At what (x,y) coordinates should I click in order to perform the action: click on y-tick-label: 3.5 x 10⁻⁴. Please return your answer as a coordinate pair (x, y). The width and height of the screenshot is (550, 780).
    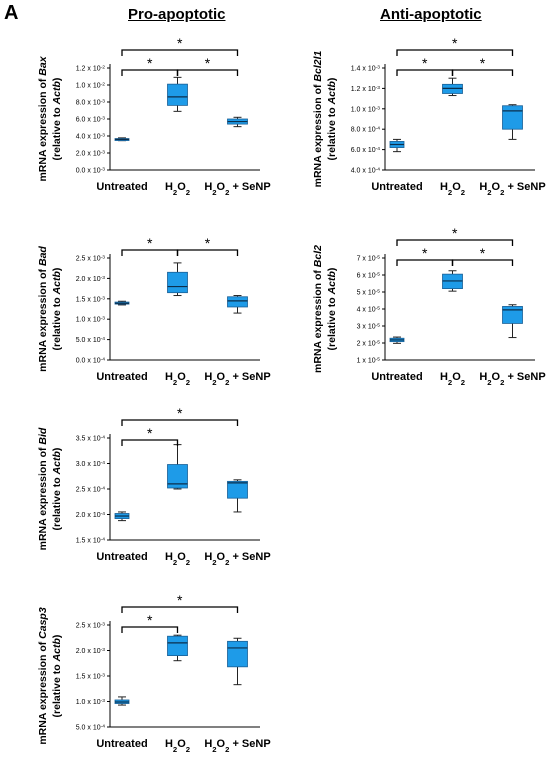
    Looking at the image, I should click on (91, 438).